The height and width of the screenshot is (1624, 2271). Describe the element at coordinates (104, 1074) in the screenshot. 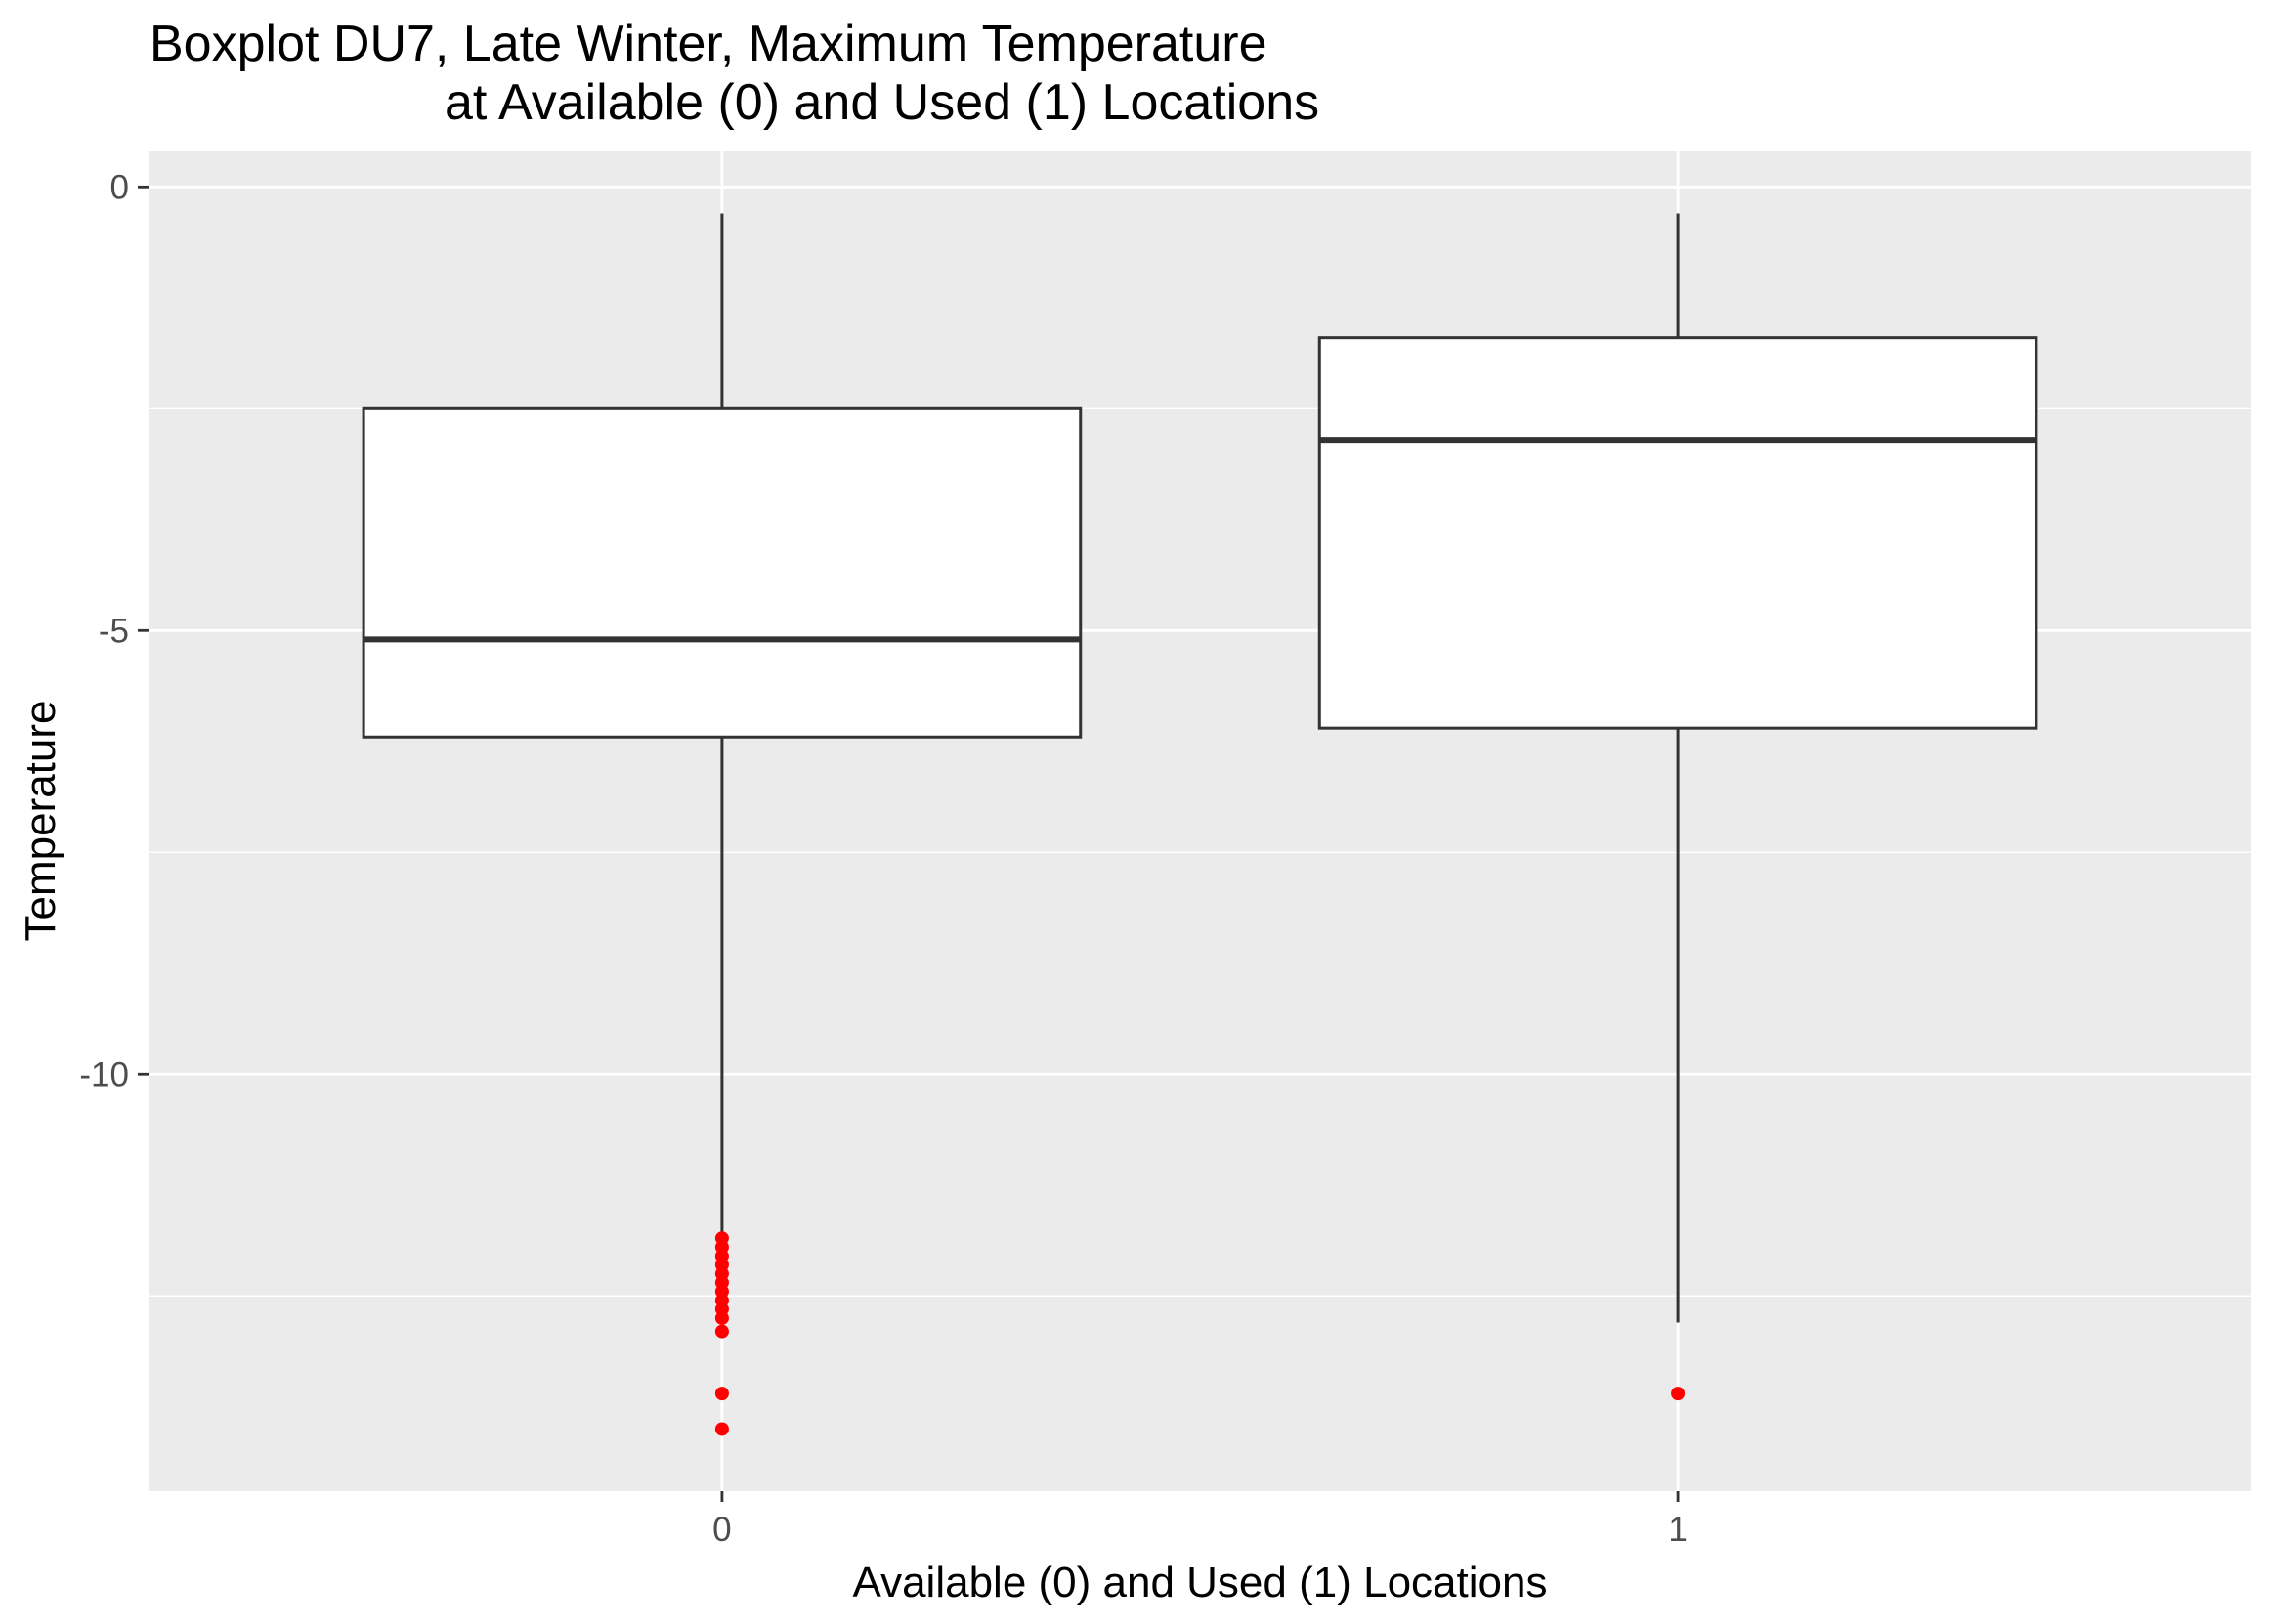

I see `y-tick-label: -10` at that location.